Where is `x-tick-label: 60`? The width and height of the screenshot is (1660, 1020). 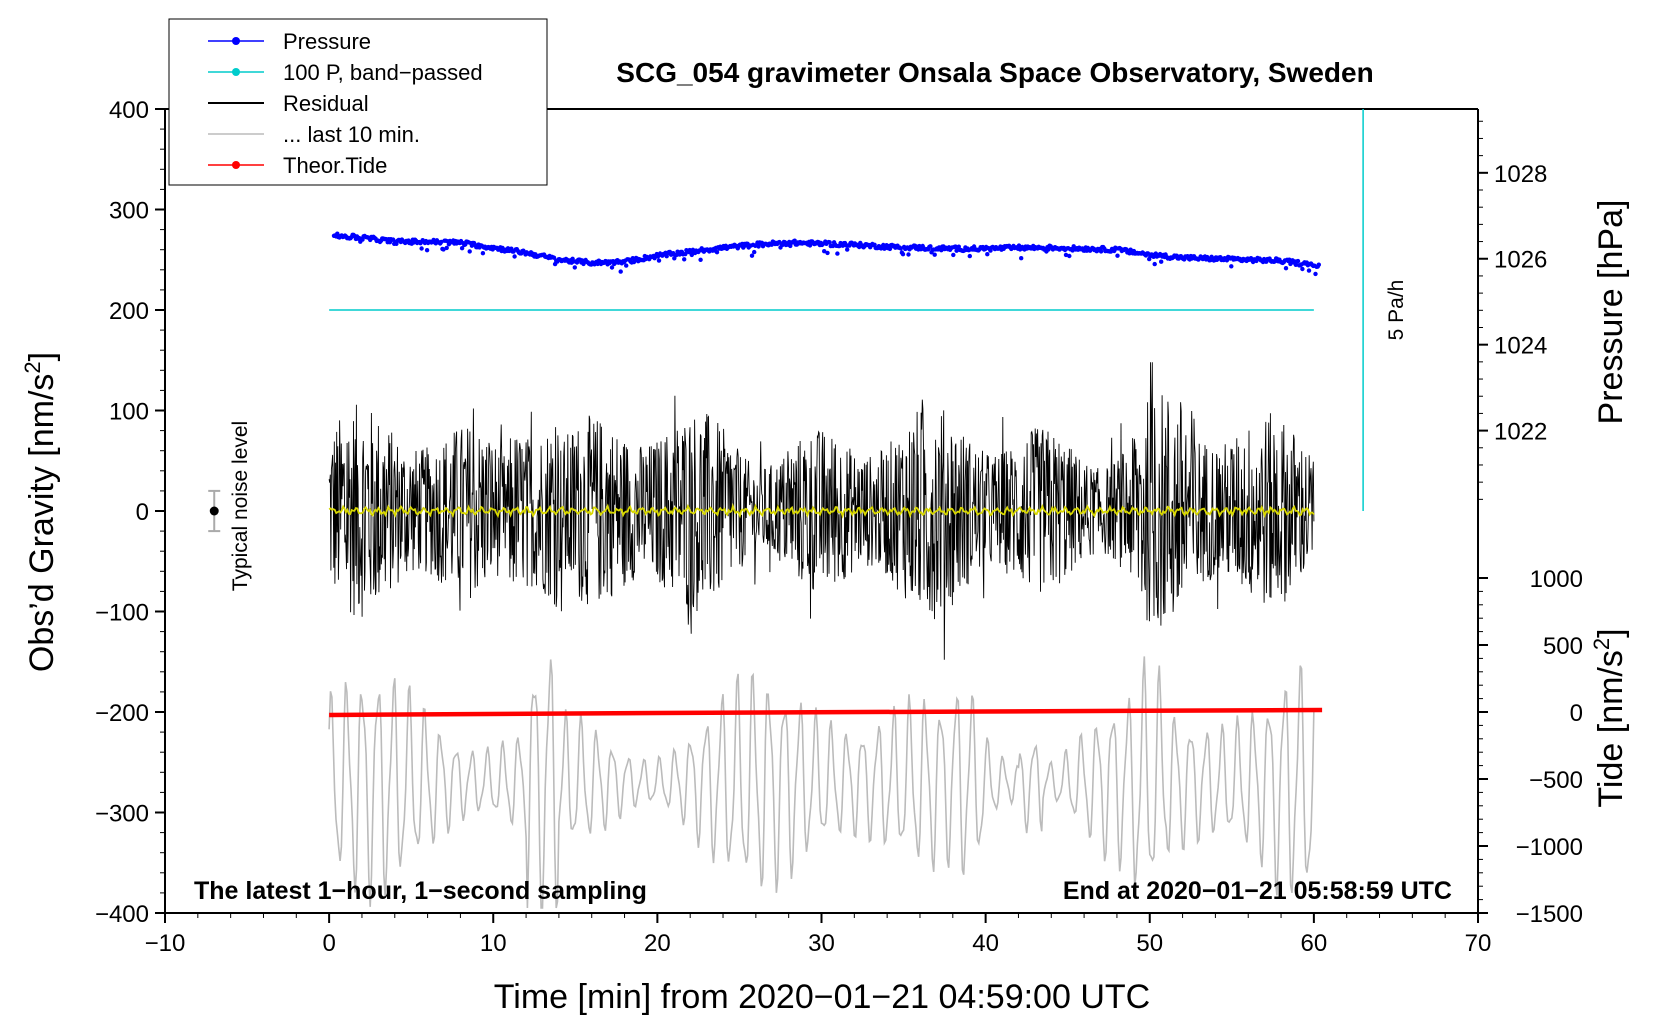
x-tick-label: 60 is located at coordinates (1314, 943).